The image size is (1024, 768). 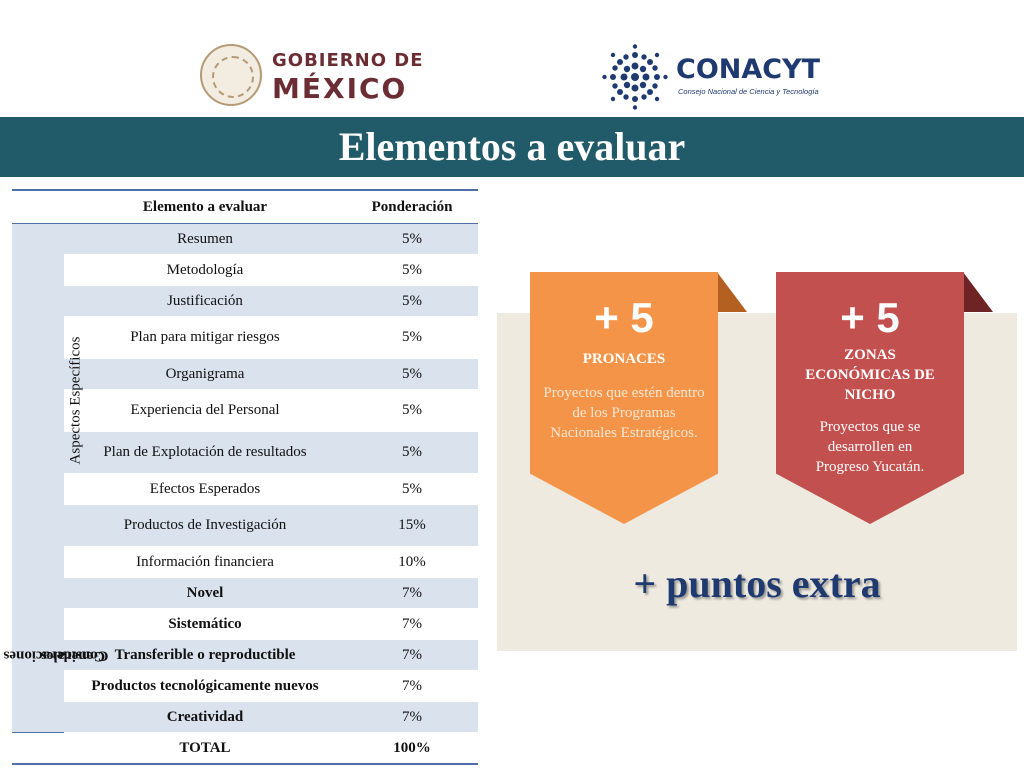 I want to click on conacyt-dots-icon, so click(x=635, y=77).